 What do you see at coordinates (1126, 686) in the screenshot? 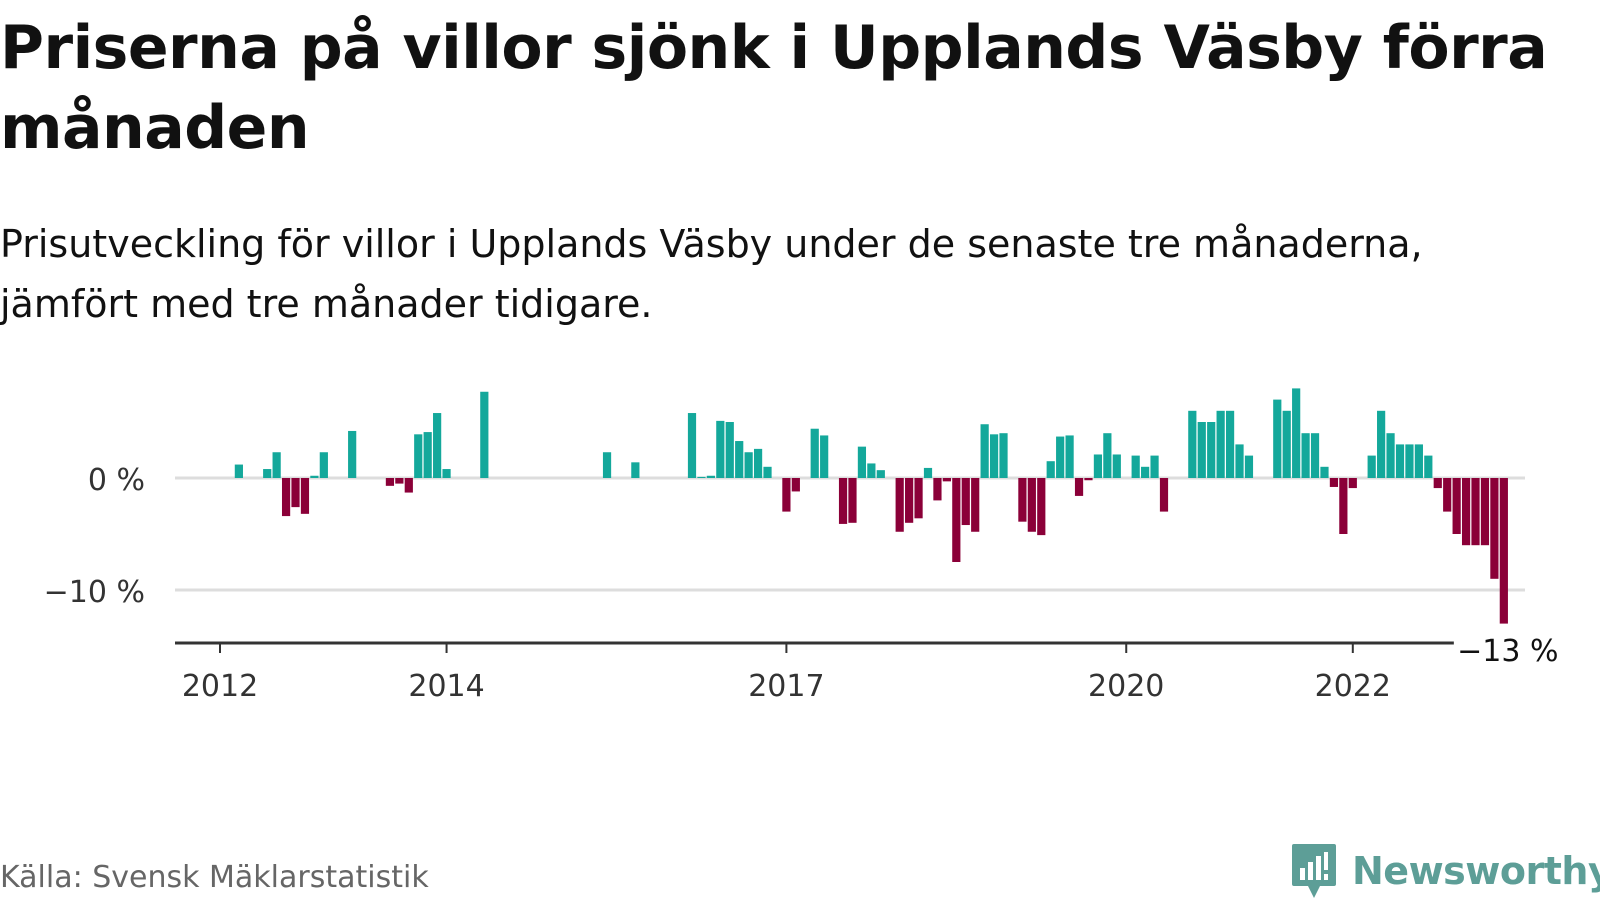
I see `x-tick-label: 2020` at bounding box center [1126, 686].